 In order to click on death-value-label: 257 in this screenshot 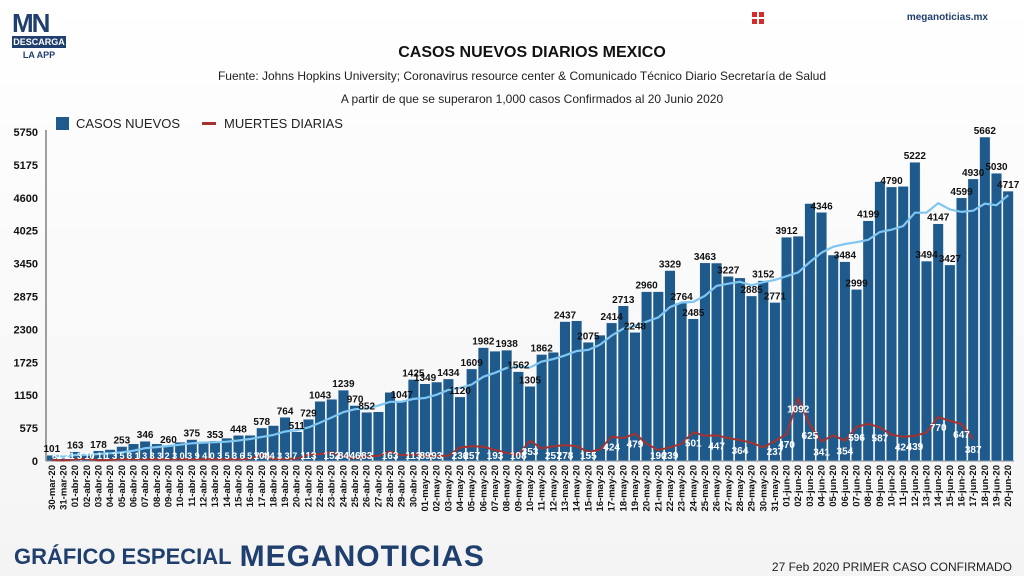, I will do `click(553, 456)`.